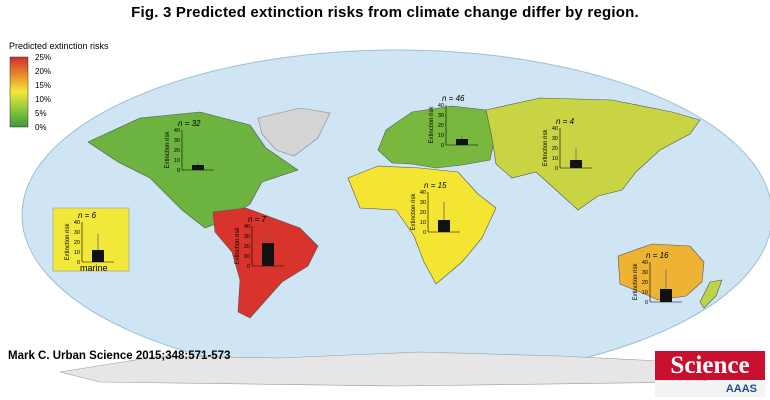  I want to click on inset-south-america: n = 740 30 20 10 0 Extinction risk, so click(259, 242).